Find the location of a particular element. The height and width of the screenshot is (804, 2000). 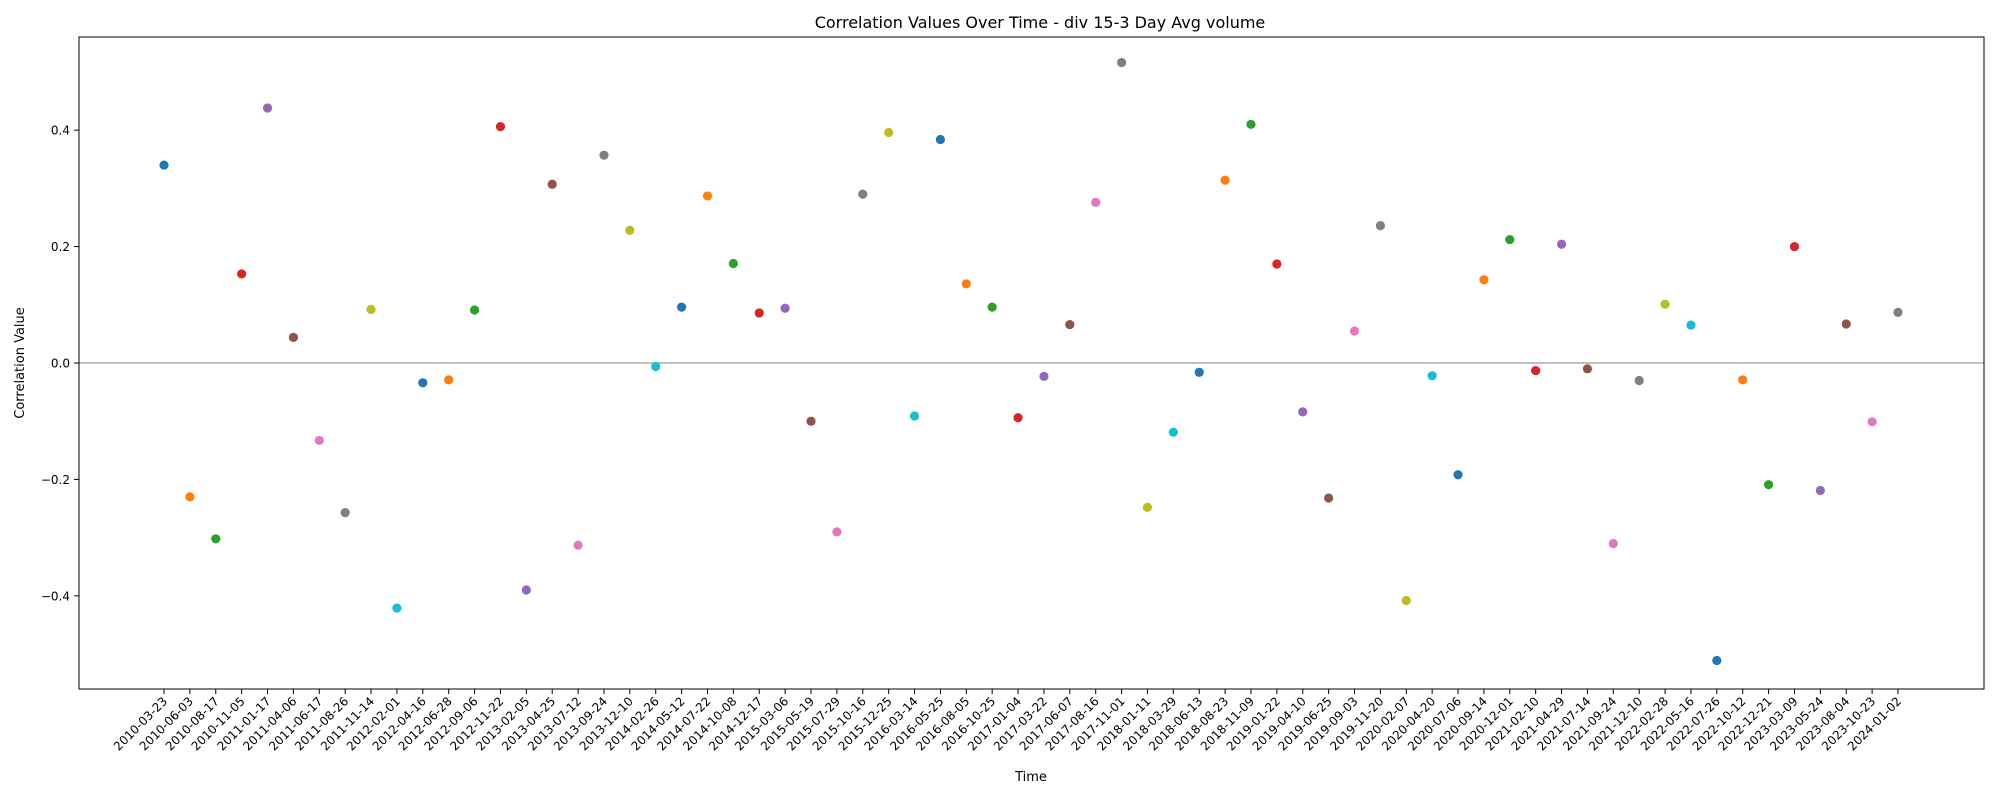

y-tick-label: −0.4 is located at coordinates (55, 596).